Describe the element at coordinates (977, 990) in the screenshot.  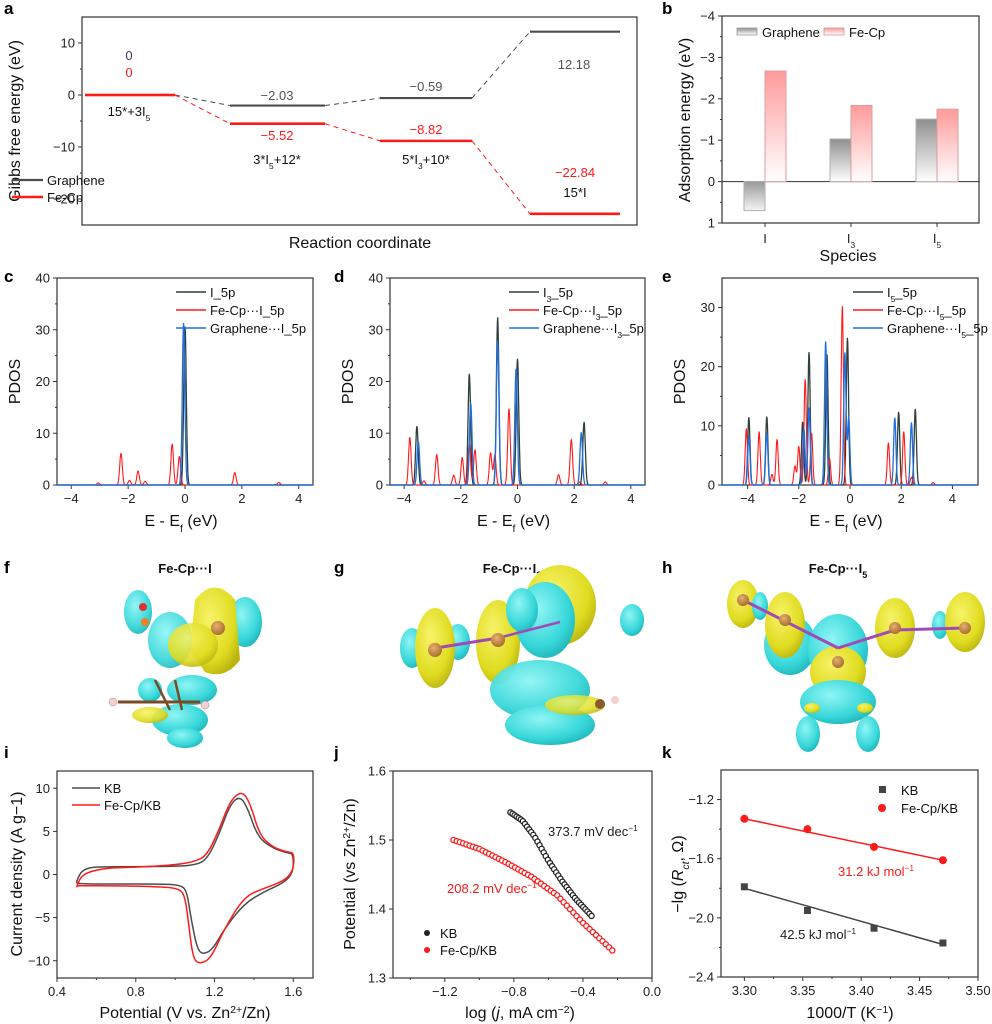
I see `panel-k-xtick-label: 3.50` at that location.